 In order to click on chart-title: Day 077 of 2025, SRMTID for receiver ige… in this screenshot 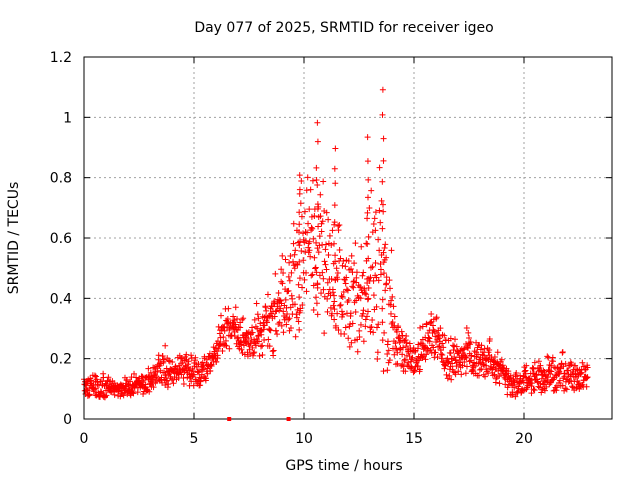, I will do `click(343, 28)`.